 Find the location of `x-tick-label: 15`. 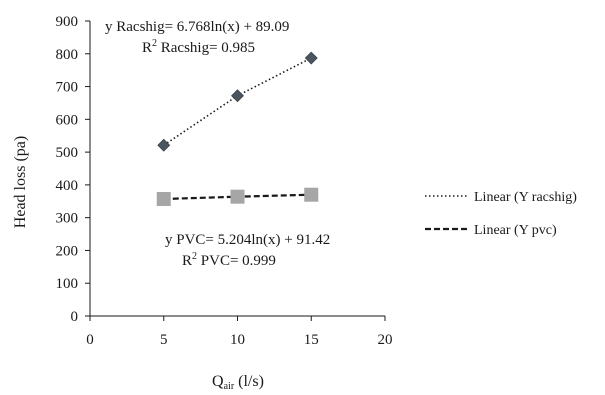

x-tick-label: 15 is located at coordinates (311, 340).